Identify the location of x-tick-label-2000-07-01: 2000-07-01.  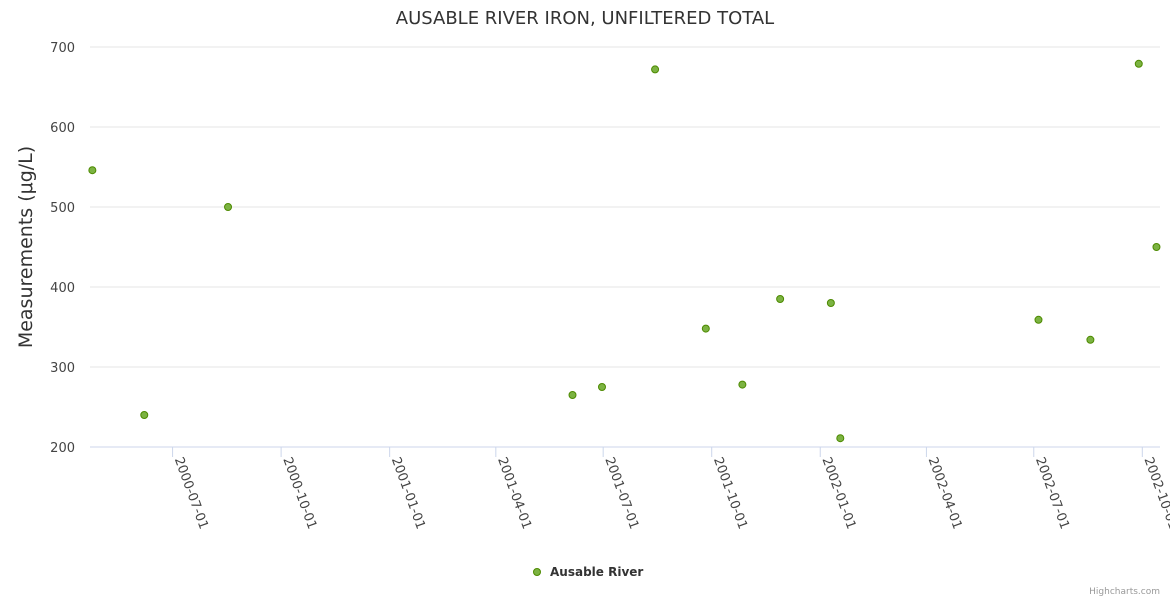
(191, 493).